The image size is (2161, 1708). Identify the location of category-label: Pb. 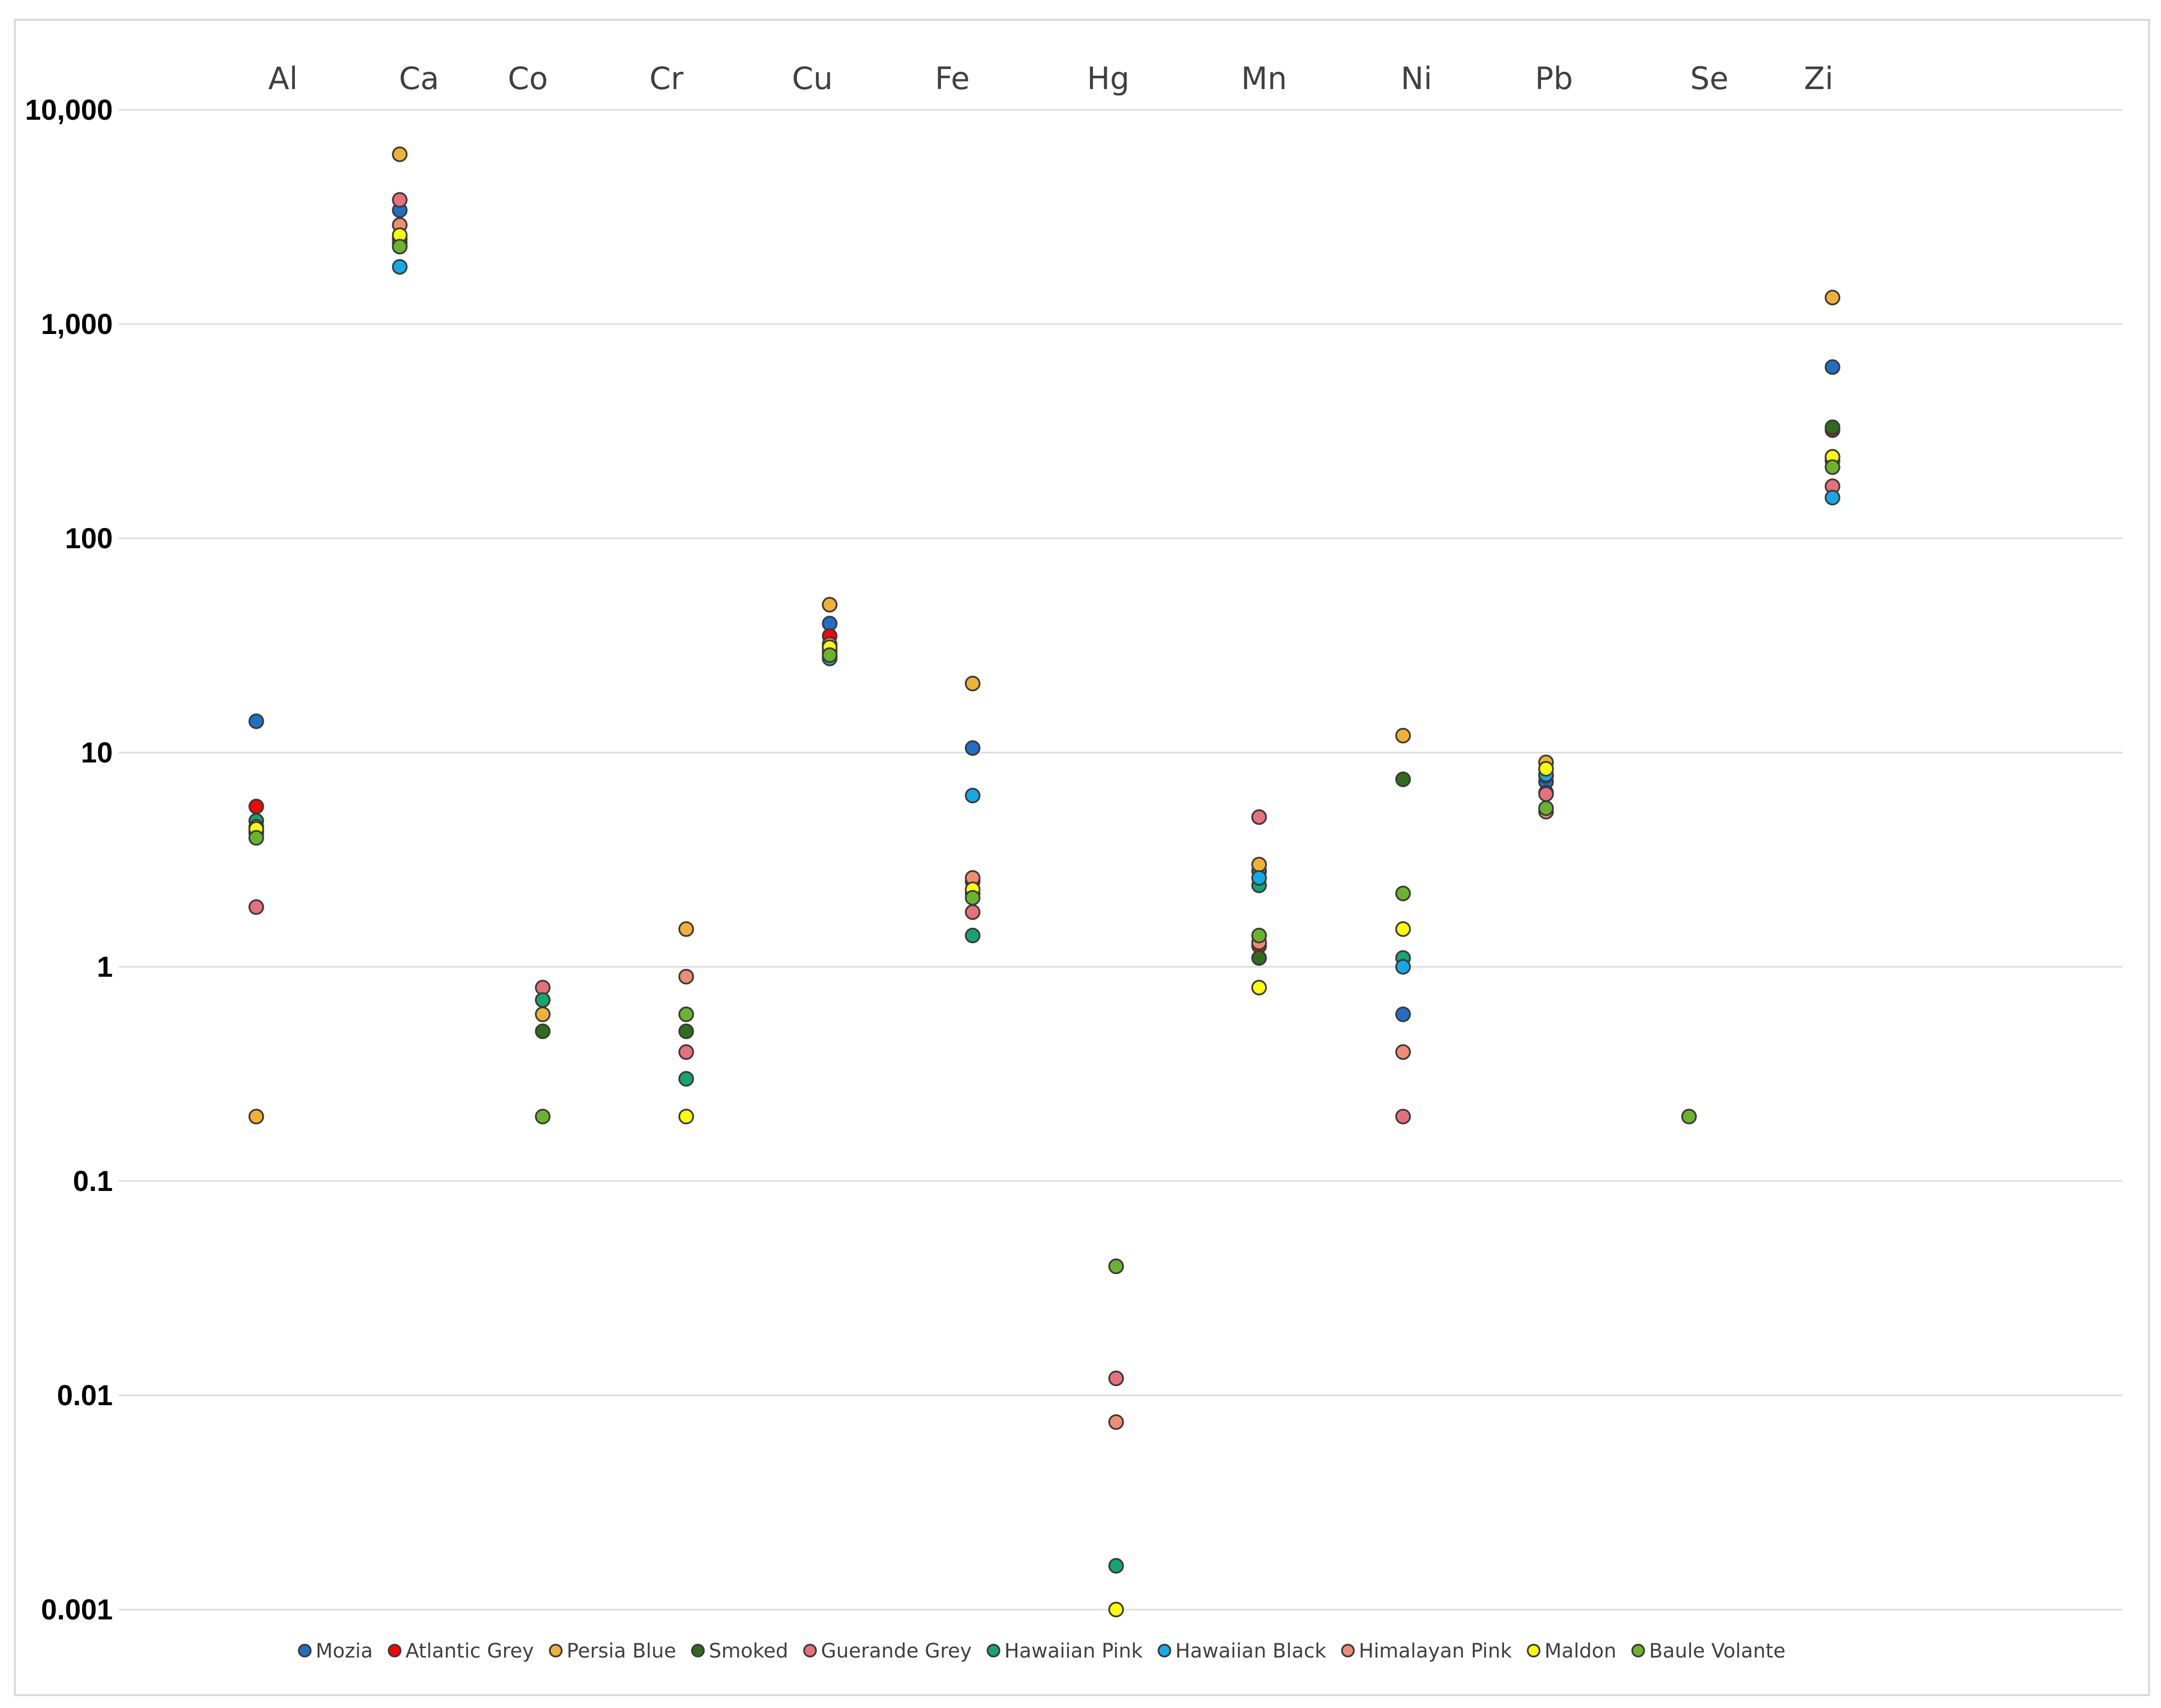
(1554, 78).